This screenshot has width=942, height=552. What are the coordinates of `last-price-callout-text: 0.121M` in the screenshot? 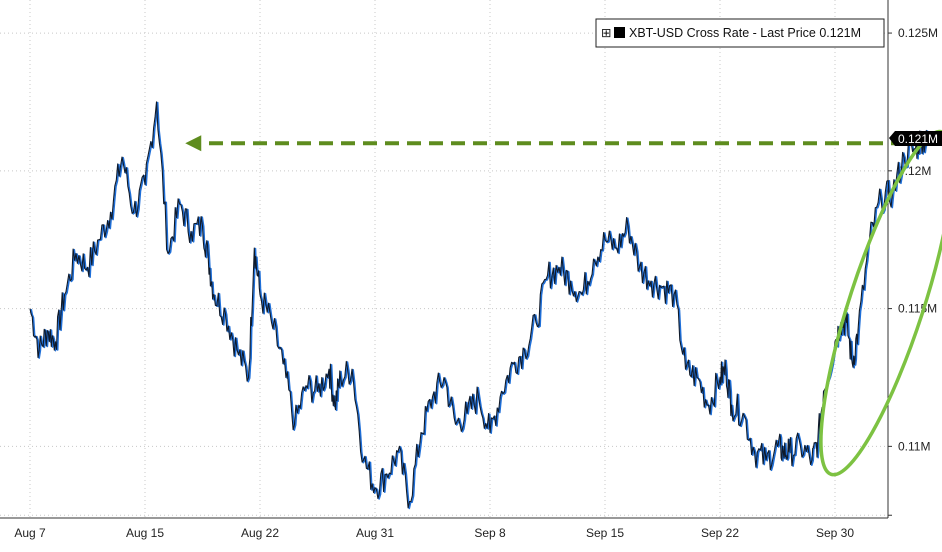 It's located at (918, 139).